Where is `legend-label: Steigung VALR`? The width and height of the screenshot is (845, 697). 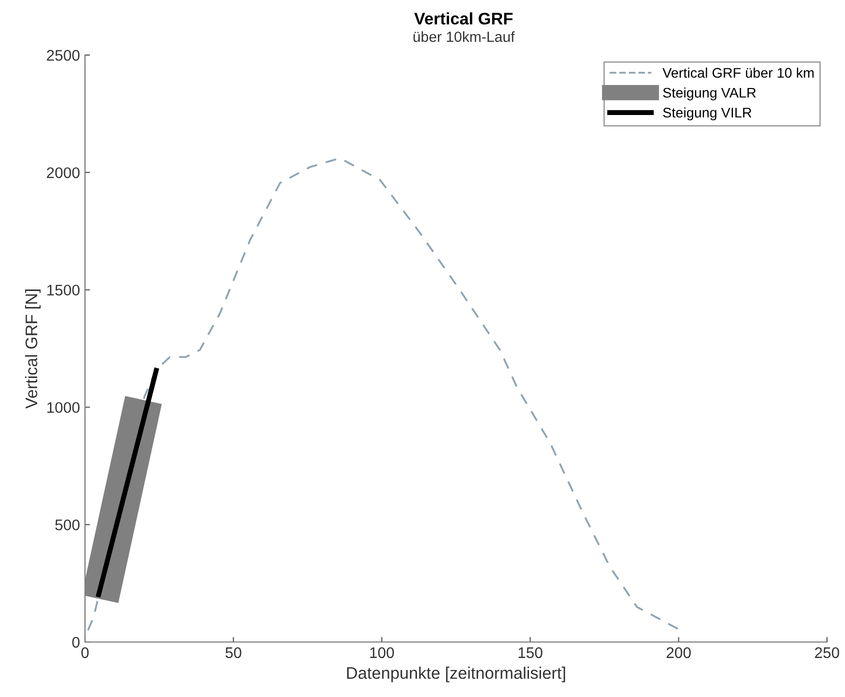 legend-label: Steigung VALR is located at coordinates (709, 93).